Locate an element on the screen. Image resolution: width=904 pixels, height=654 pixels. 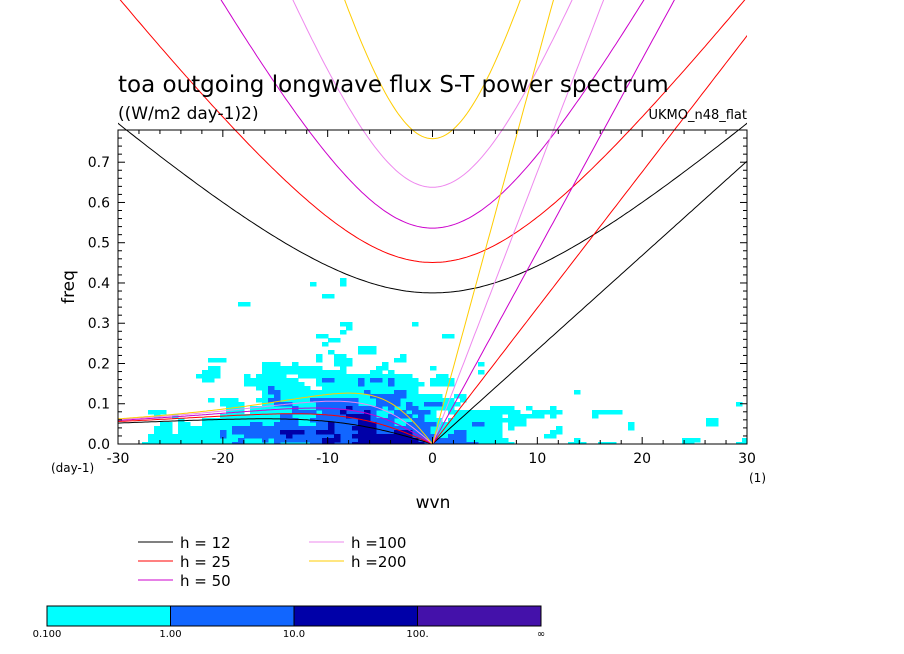
y-tick-label: 0.7 is located at coordinates (99, 163).